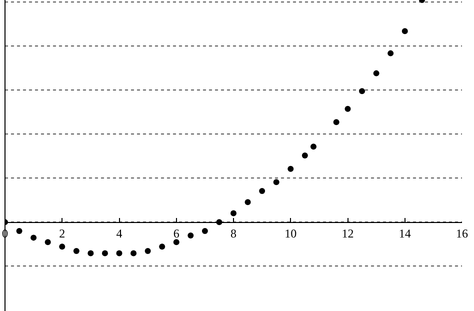 This screenshot has height=311, width=474. I want to click on x-tick-label: 8, so click(233, 233).